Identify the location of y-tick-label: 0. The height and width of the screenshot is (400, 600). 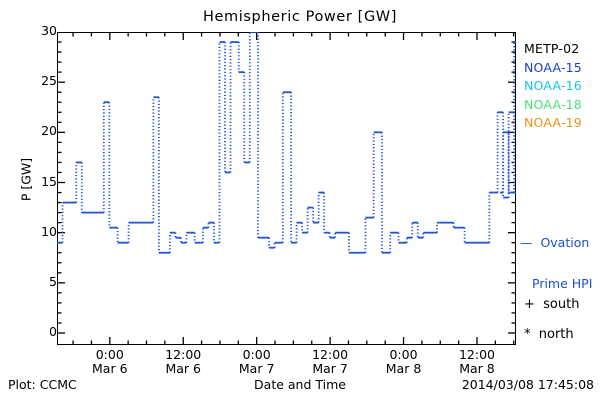
(53, 331).